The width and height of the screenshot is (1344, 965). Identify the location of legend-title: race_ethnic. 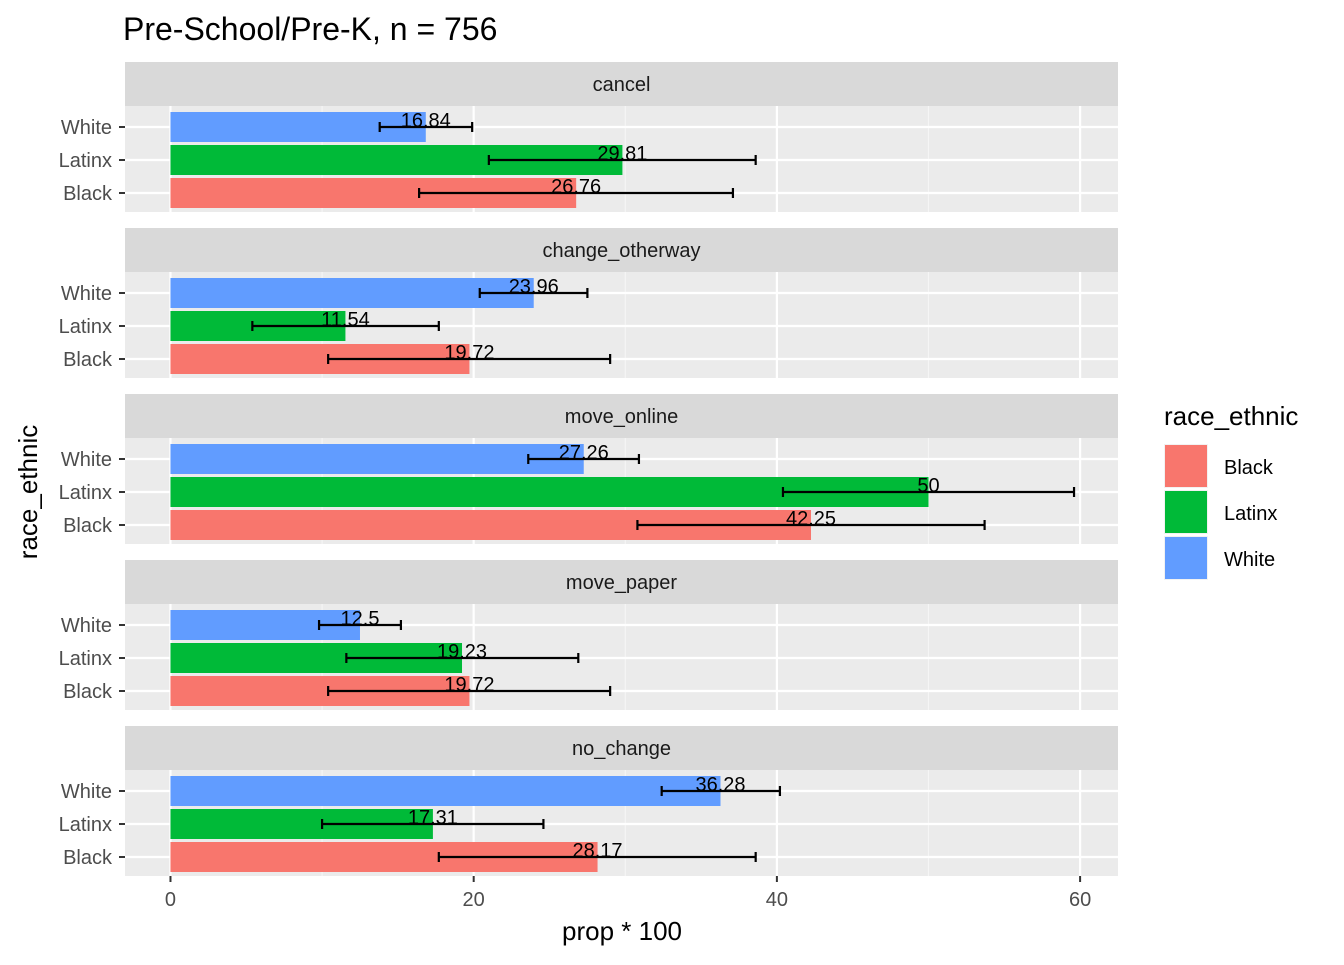
(1231, 416).